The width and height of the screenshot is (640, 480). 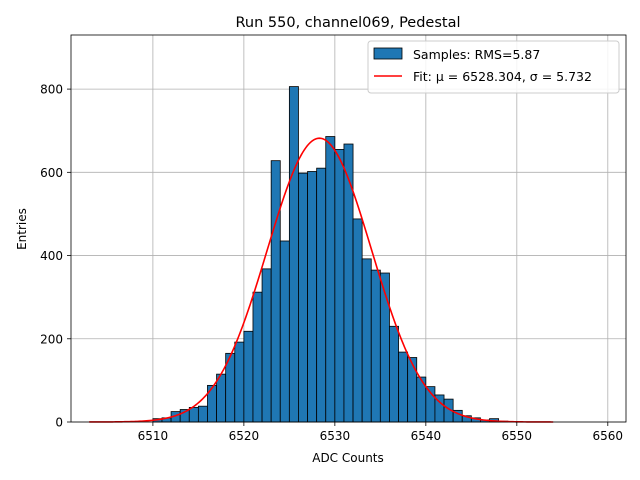 What do you see at coordinates (51, 173) in the screenshot?
I see `y-tick-label: 600` at bounding box center [51, 173].